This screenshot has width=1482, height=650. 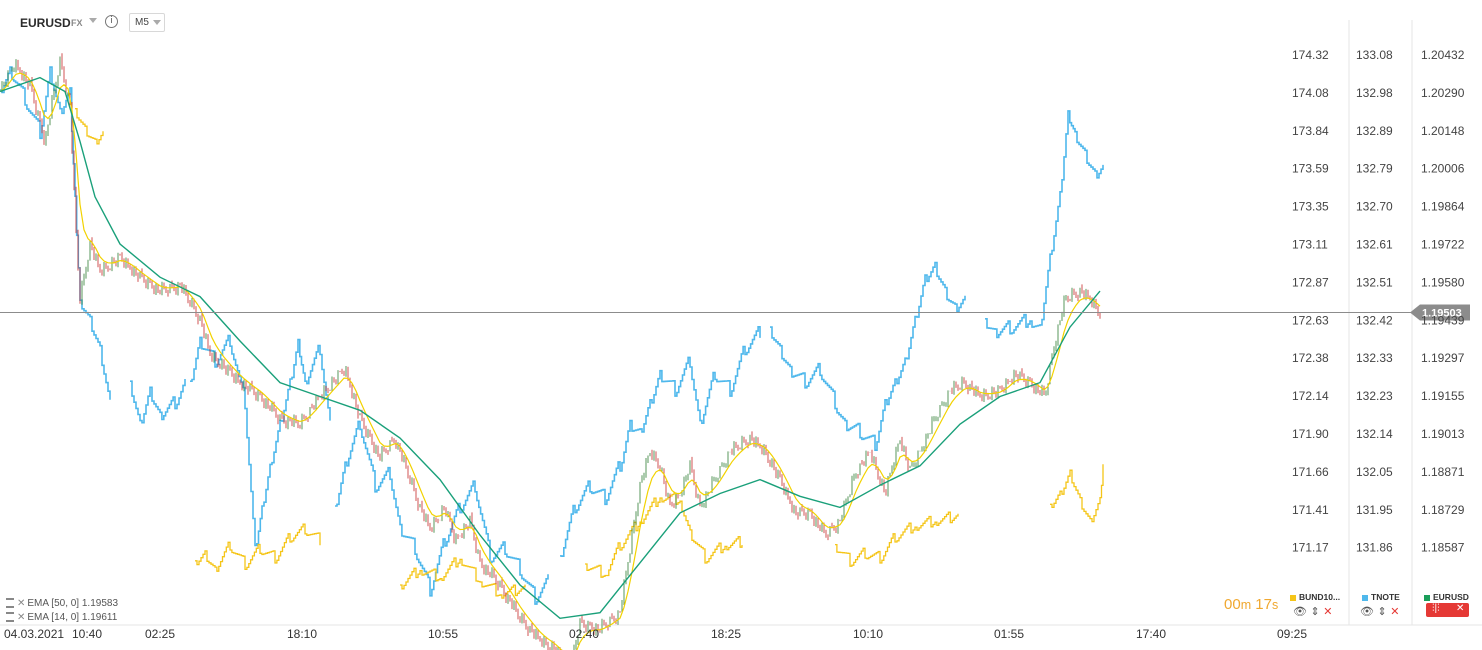 I want to click on symbol-label: EURUSD, so click(x=45, y=23).